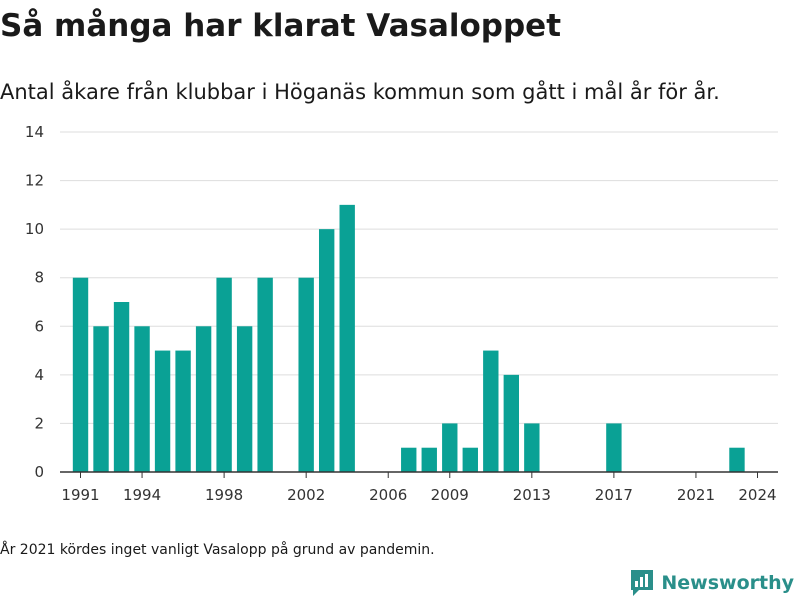 This screenshot has width=800, height=600. What do you see at coordinates (642, 583) in the screenshot?
I see `newsworthy-logo-icon` at bounding box center [642, 583].